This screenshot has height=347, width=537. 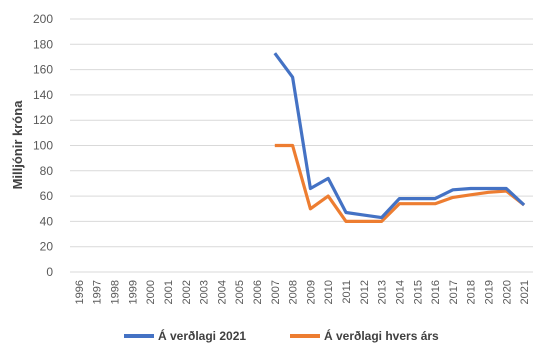 What do you see at coordinates (43, 70) in the screenshot?
I see `y-tick-label: 160` at bounding box center [43, 70].